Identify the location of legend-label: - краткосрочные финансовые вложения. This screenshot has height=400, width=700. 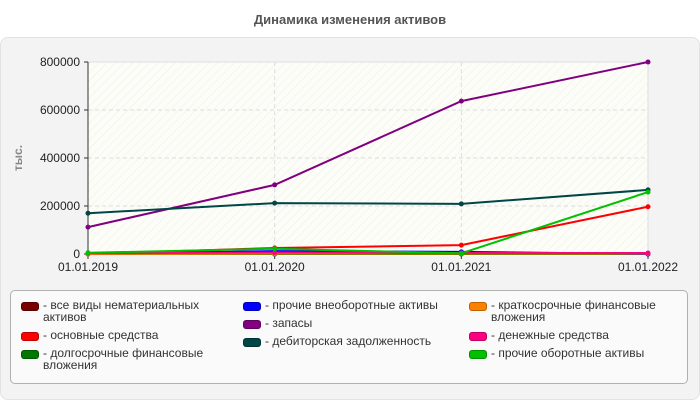
(573, 311).